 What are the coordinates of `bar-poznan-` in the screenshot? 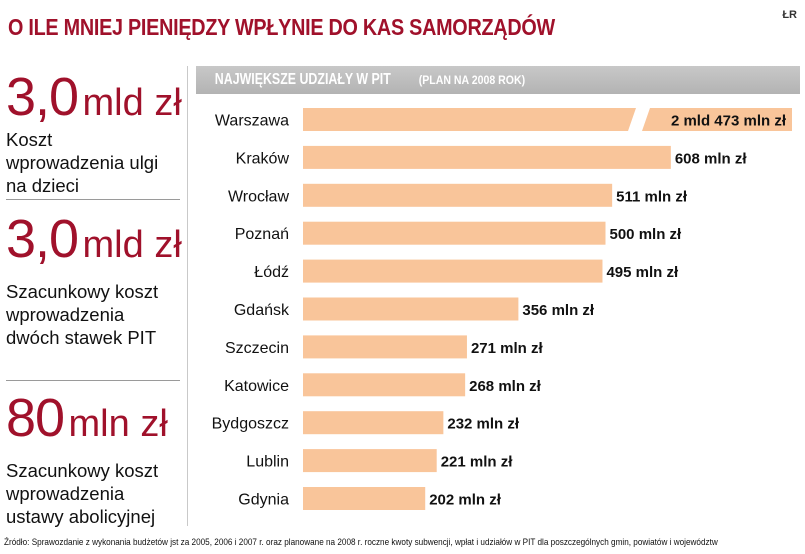 It's located at (454, 233).